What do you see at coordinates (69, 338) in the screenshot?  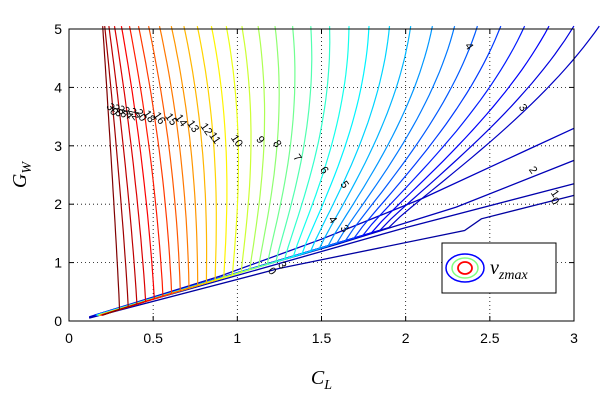 I see `x-tick-label: 0` at bounding box center [69, 338].